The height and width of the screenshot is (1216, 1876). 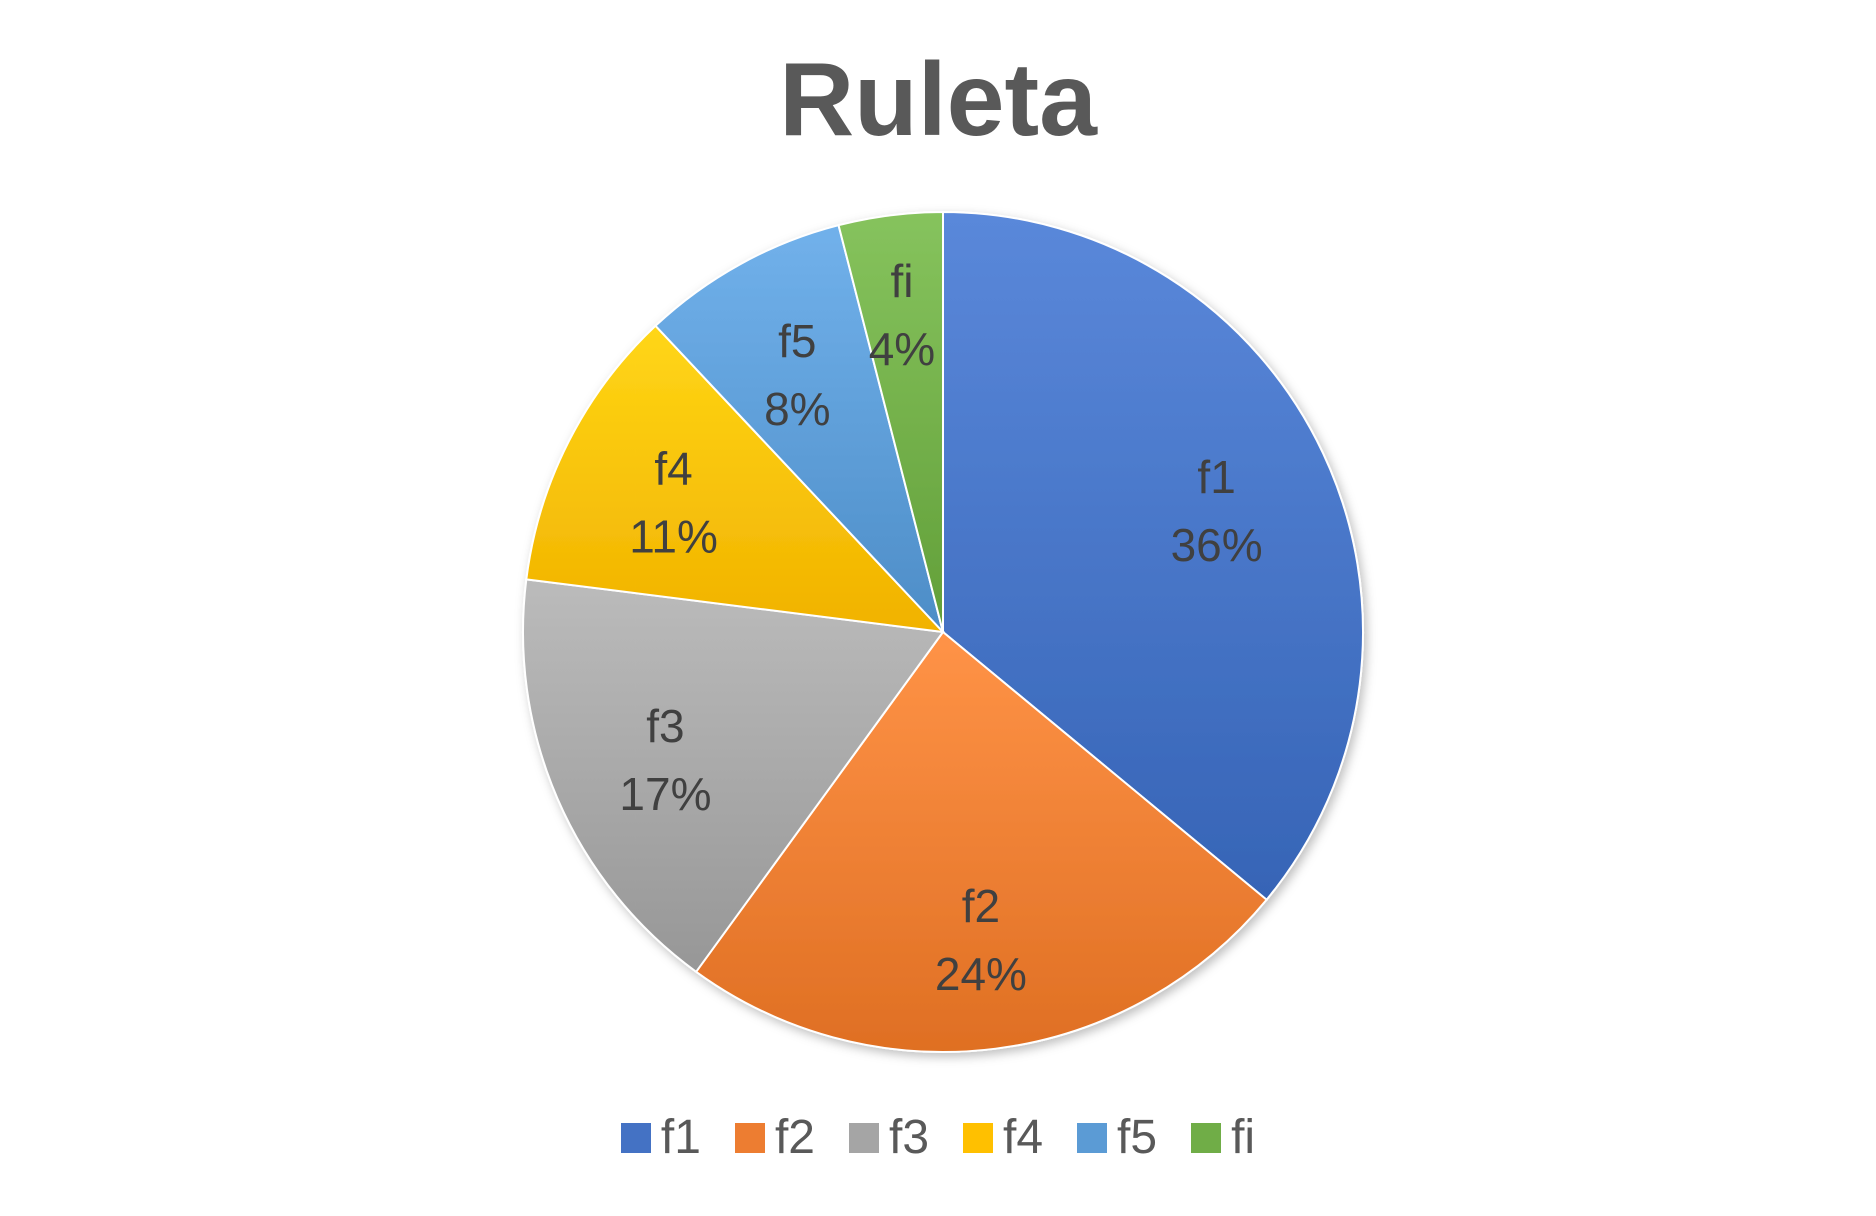 What do you see at coordinates (978, 1138) in the screenshot?
I see `legend-swatch-f4` at bounding box center [978, 1138].